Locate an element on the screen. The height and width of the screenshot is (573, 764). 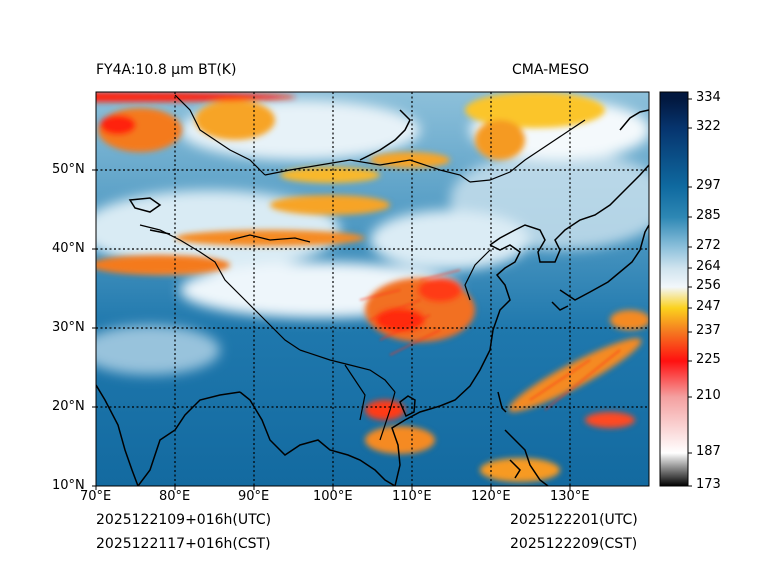
lon-label-80e: 80°E is located at coordinates (175, 496).